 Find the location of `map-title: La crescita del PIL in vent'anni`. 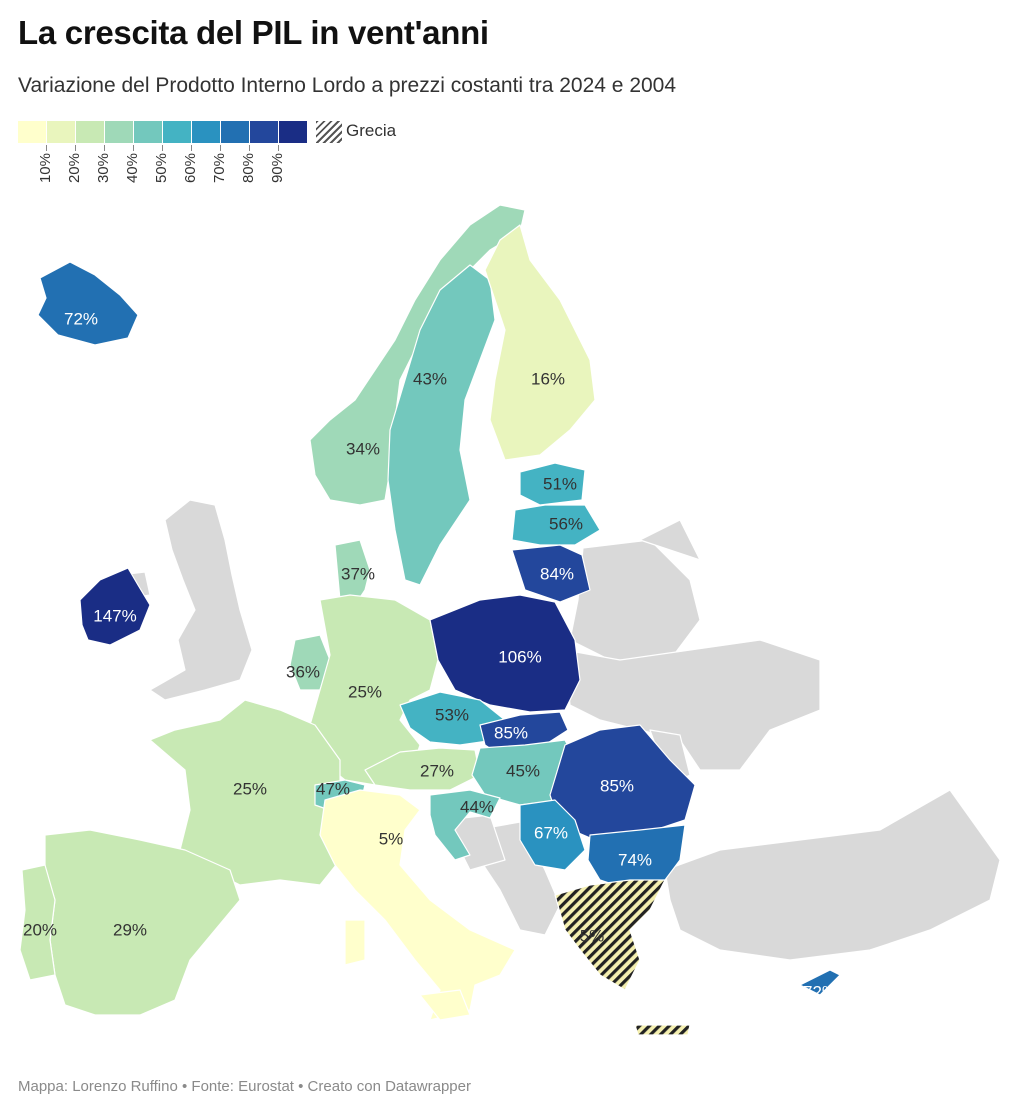

map-title: La crescita del PIL in vent'anni is located at coordinates (253, 32).